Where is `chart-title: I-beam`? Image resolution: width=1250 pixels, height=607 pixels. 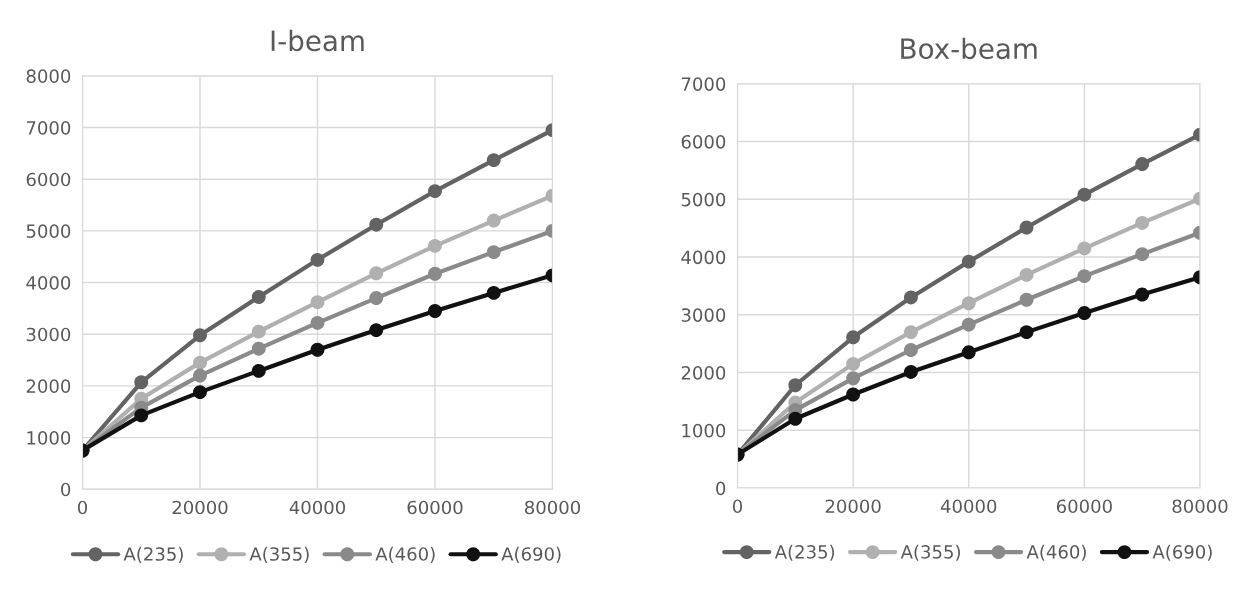 chart-title: I-beam is located at coordinates (317, 40).